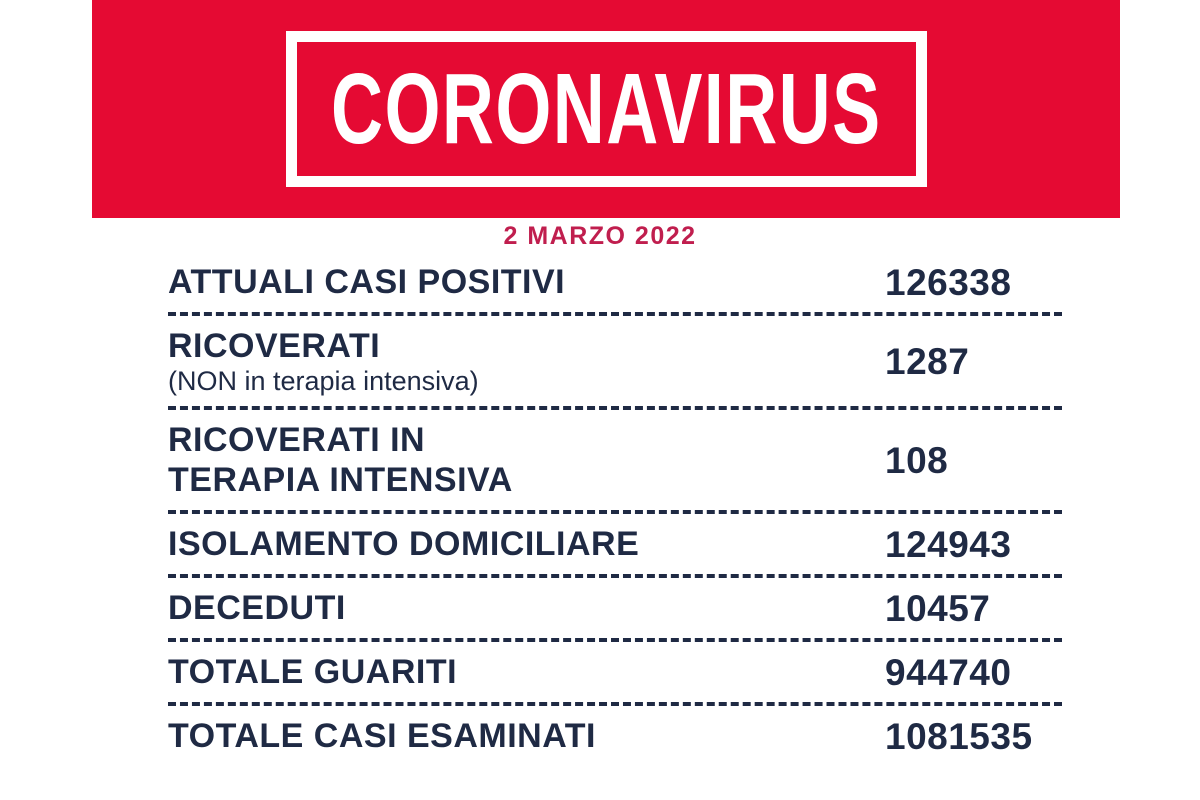  I want to click on banner-frame: CORONAVIRUS, so click(606, 109).